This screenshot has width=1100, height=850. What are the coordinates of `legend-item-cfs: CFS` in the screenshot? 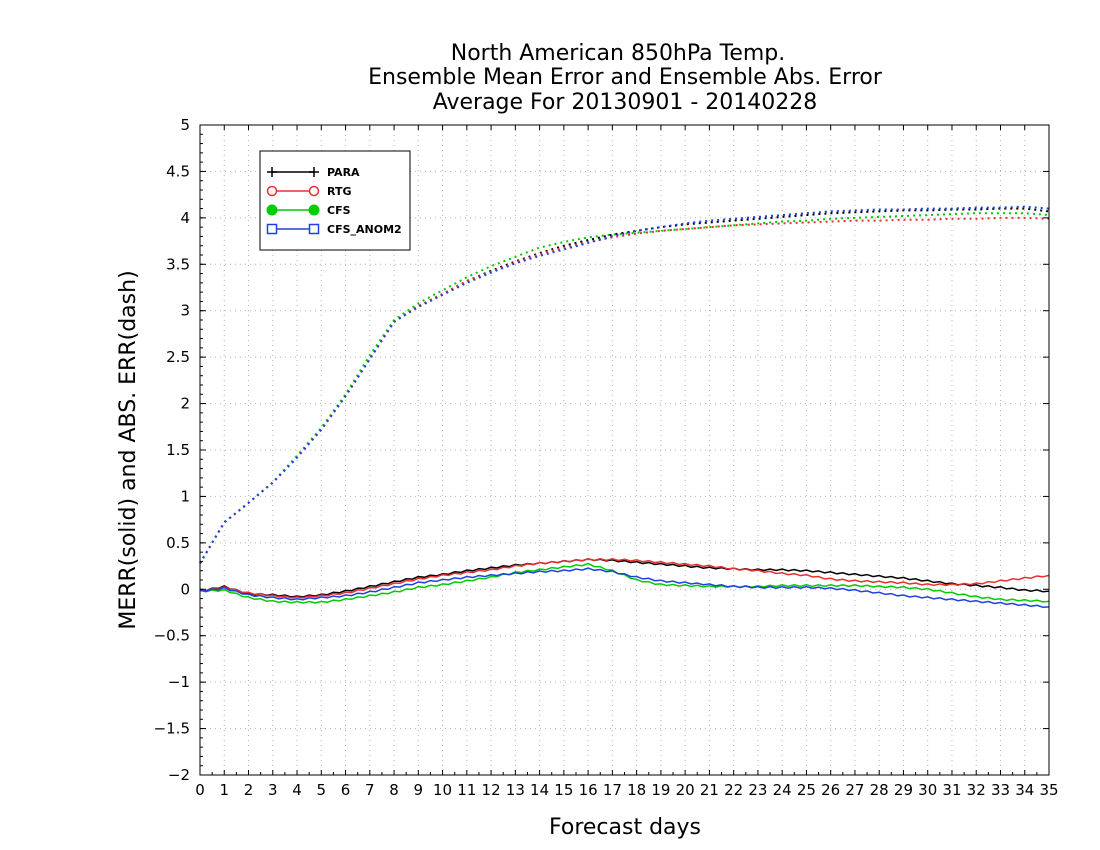 It's located at (308, 210).